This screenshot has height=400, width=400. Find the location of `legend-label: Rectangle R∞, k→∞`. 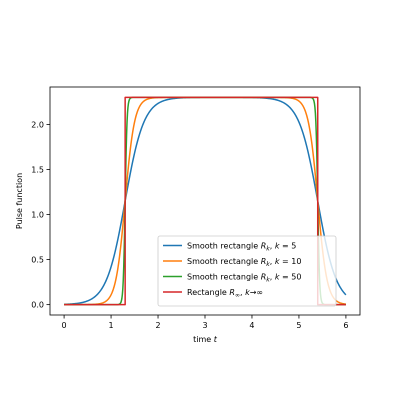

legend-label: Rectangle R∞, k→∞ is located at coordinates (225, 293).